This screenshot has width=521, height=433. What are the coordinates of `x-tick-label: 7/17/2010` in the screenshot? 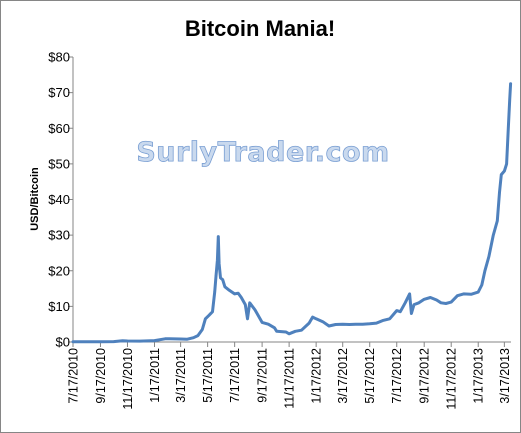 It's located at (74, 376).